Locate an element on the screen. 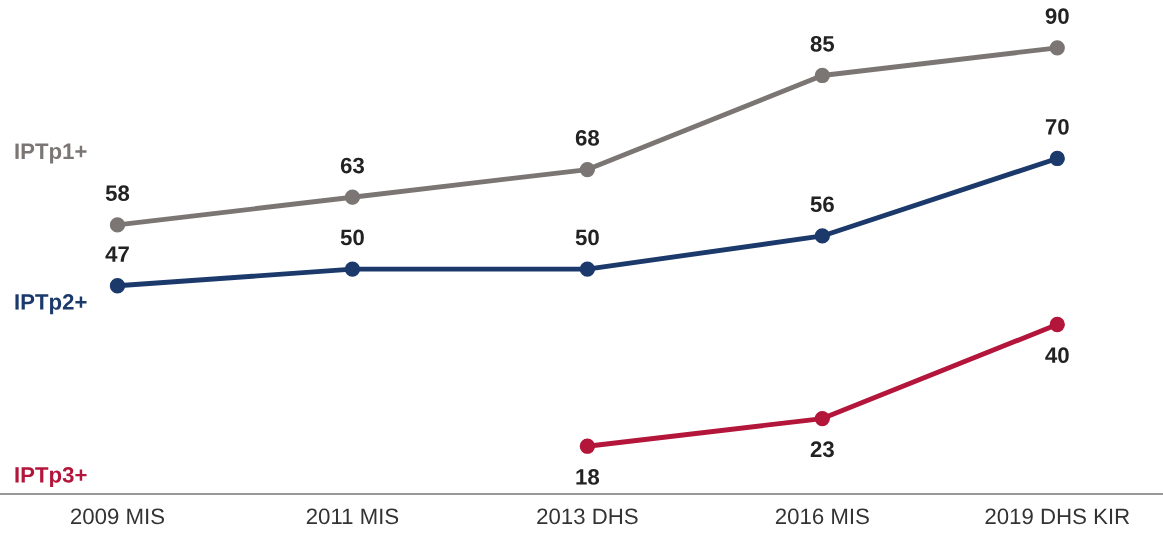 The height and width of the screenshot is (537, 1163). data-label: 90 is located at coordinates (1057, 16).